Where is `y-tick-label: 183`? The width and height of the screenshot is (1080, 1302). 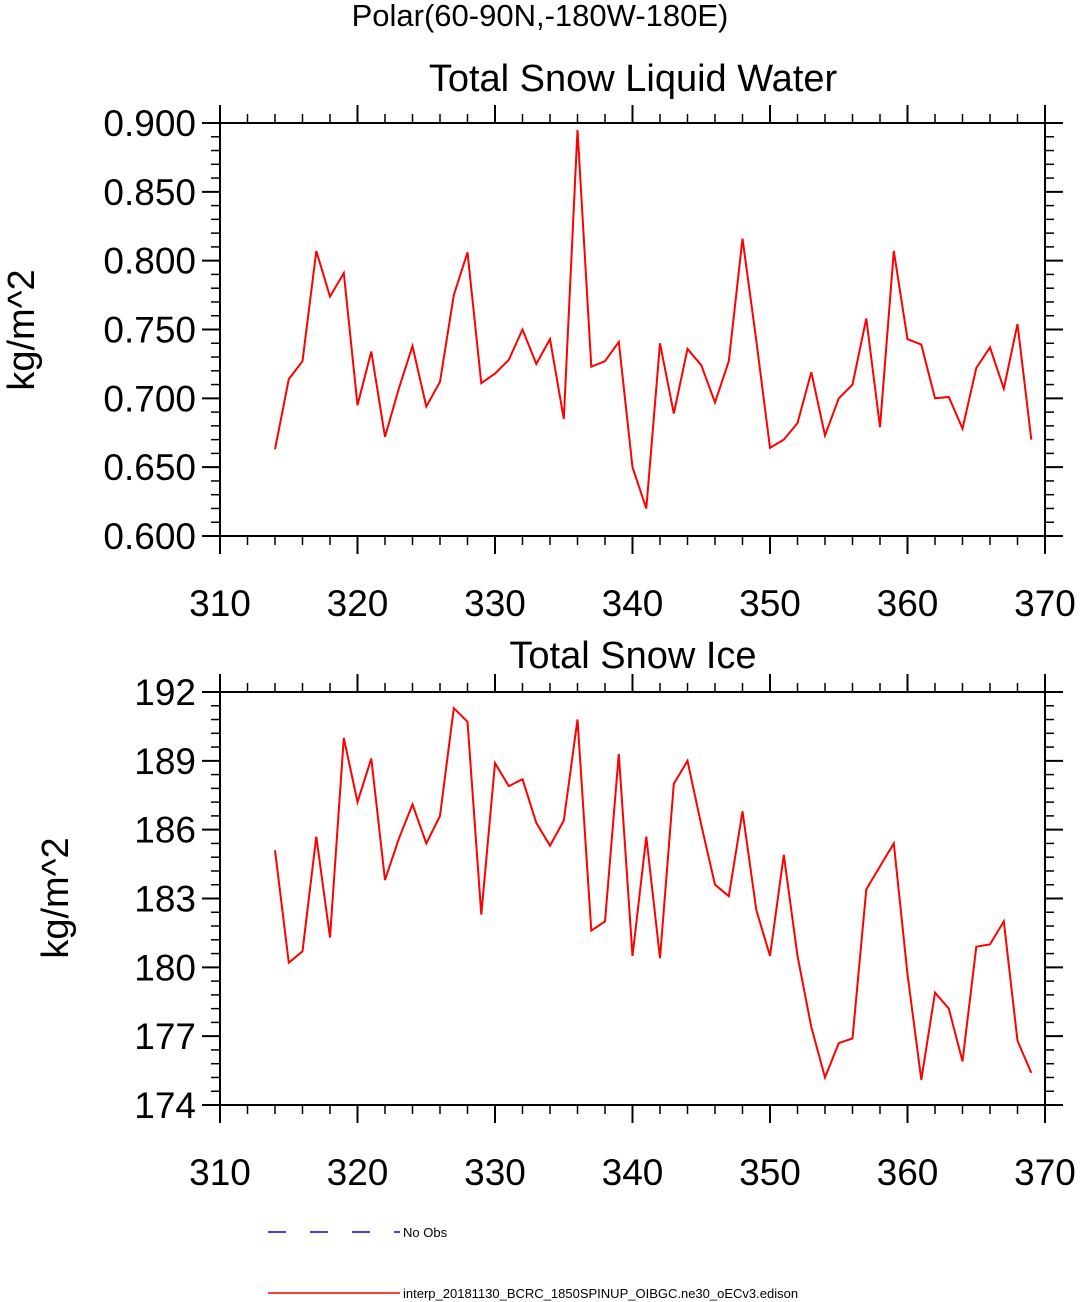 y-tick-label: 183 is located at coordinates (165, 899).